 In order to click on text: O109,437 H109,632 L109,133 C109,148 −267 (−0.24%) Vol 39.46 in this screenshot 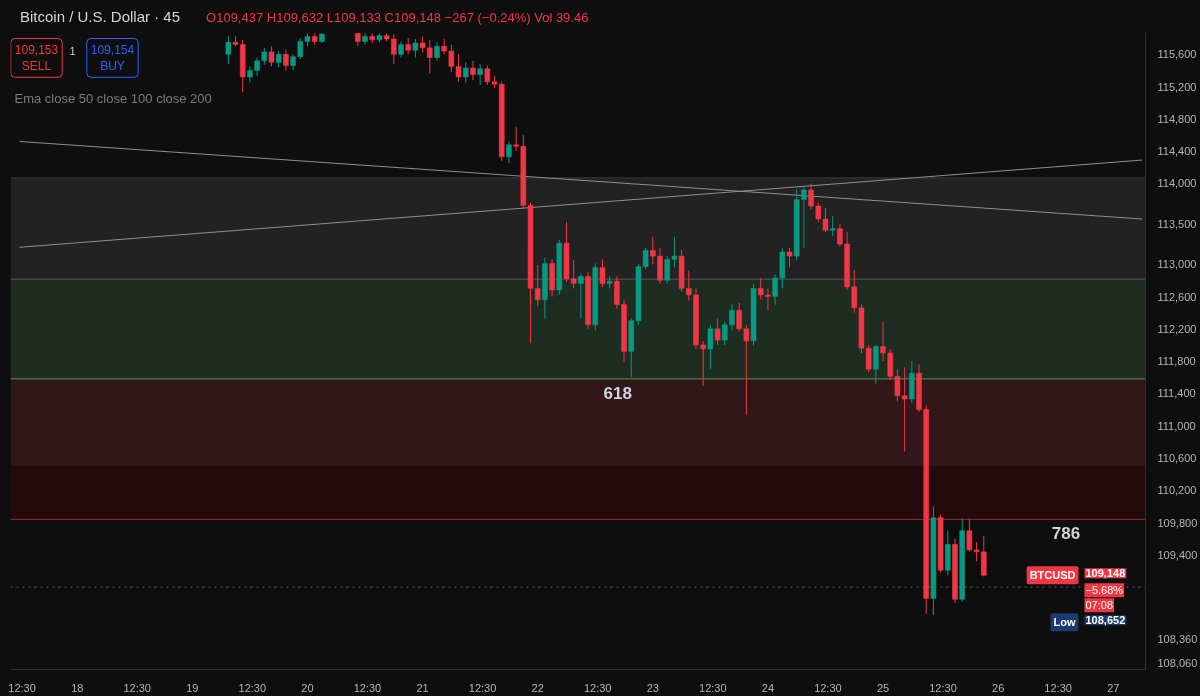, I will do `click(397, 17)`.